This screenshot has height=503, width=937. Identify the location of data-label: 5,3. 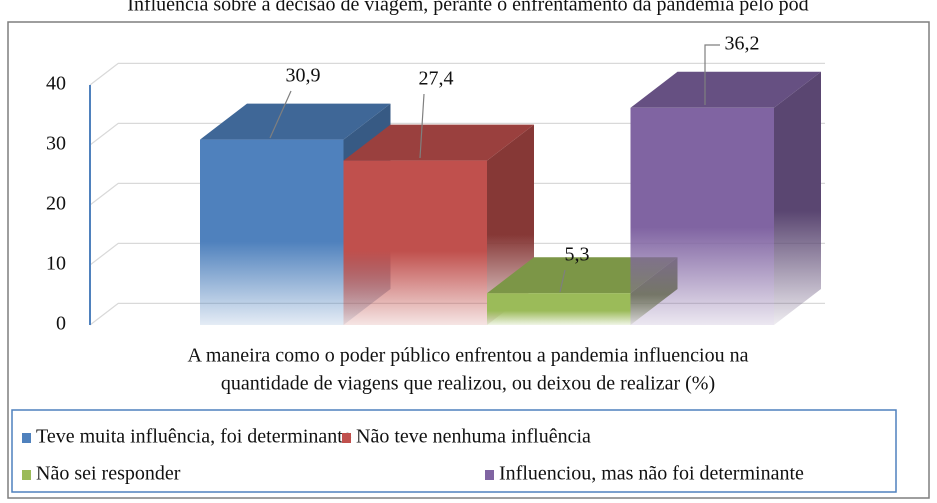
(577, 255).